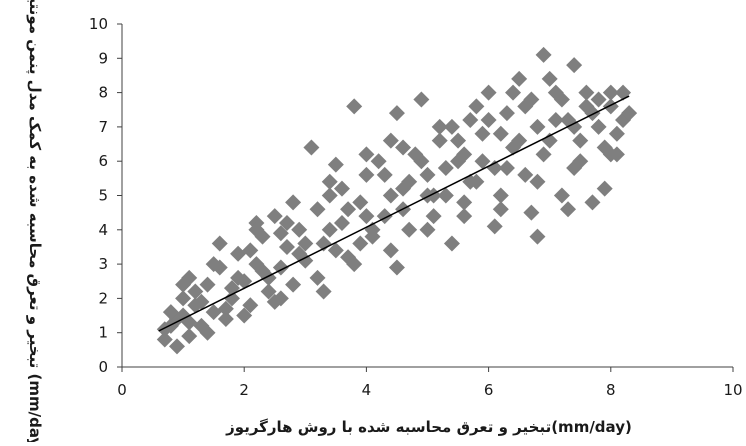 The height and width of the screenshot is (446, 746). Describe the element at coordinates (103, 367) in the screenshot. I see `y-tick-label: 0` at that location.